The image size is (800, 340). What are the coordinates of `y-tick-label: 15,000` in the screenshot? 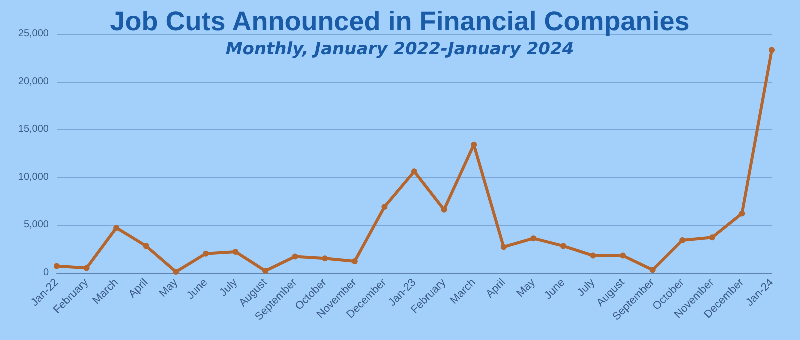 It's located at (34, 130).